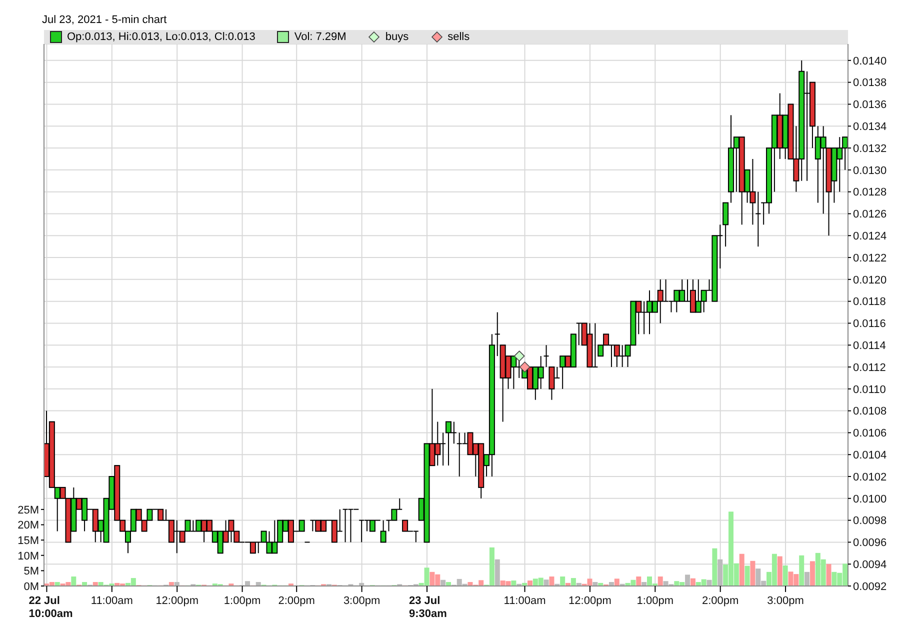 The image size is (900, 620). I want to click on legend-label: buys, so click(397, 37).